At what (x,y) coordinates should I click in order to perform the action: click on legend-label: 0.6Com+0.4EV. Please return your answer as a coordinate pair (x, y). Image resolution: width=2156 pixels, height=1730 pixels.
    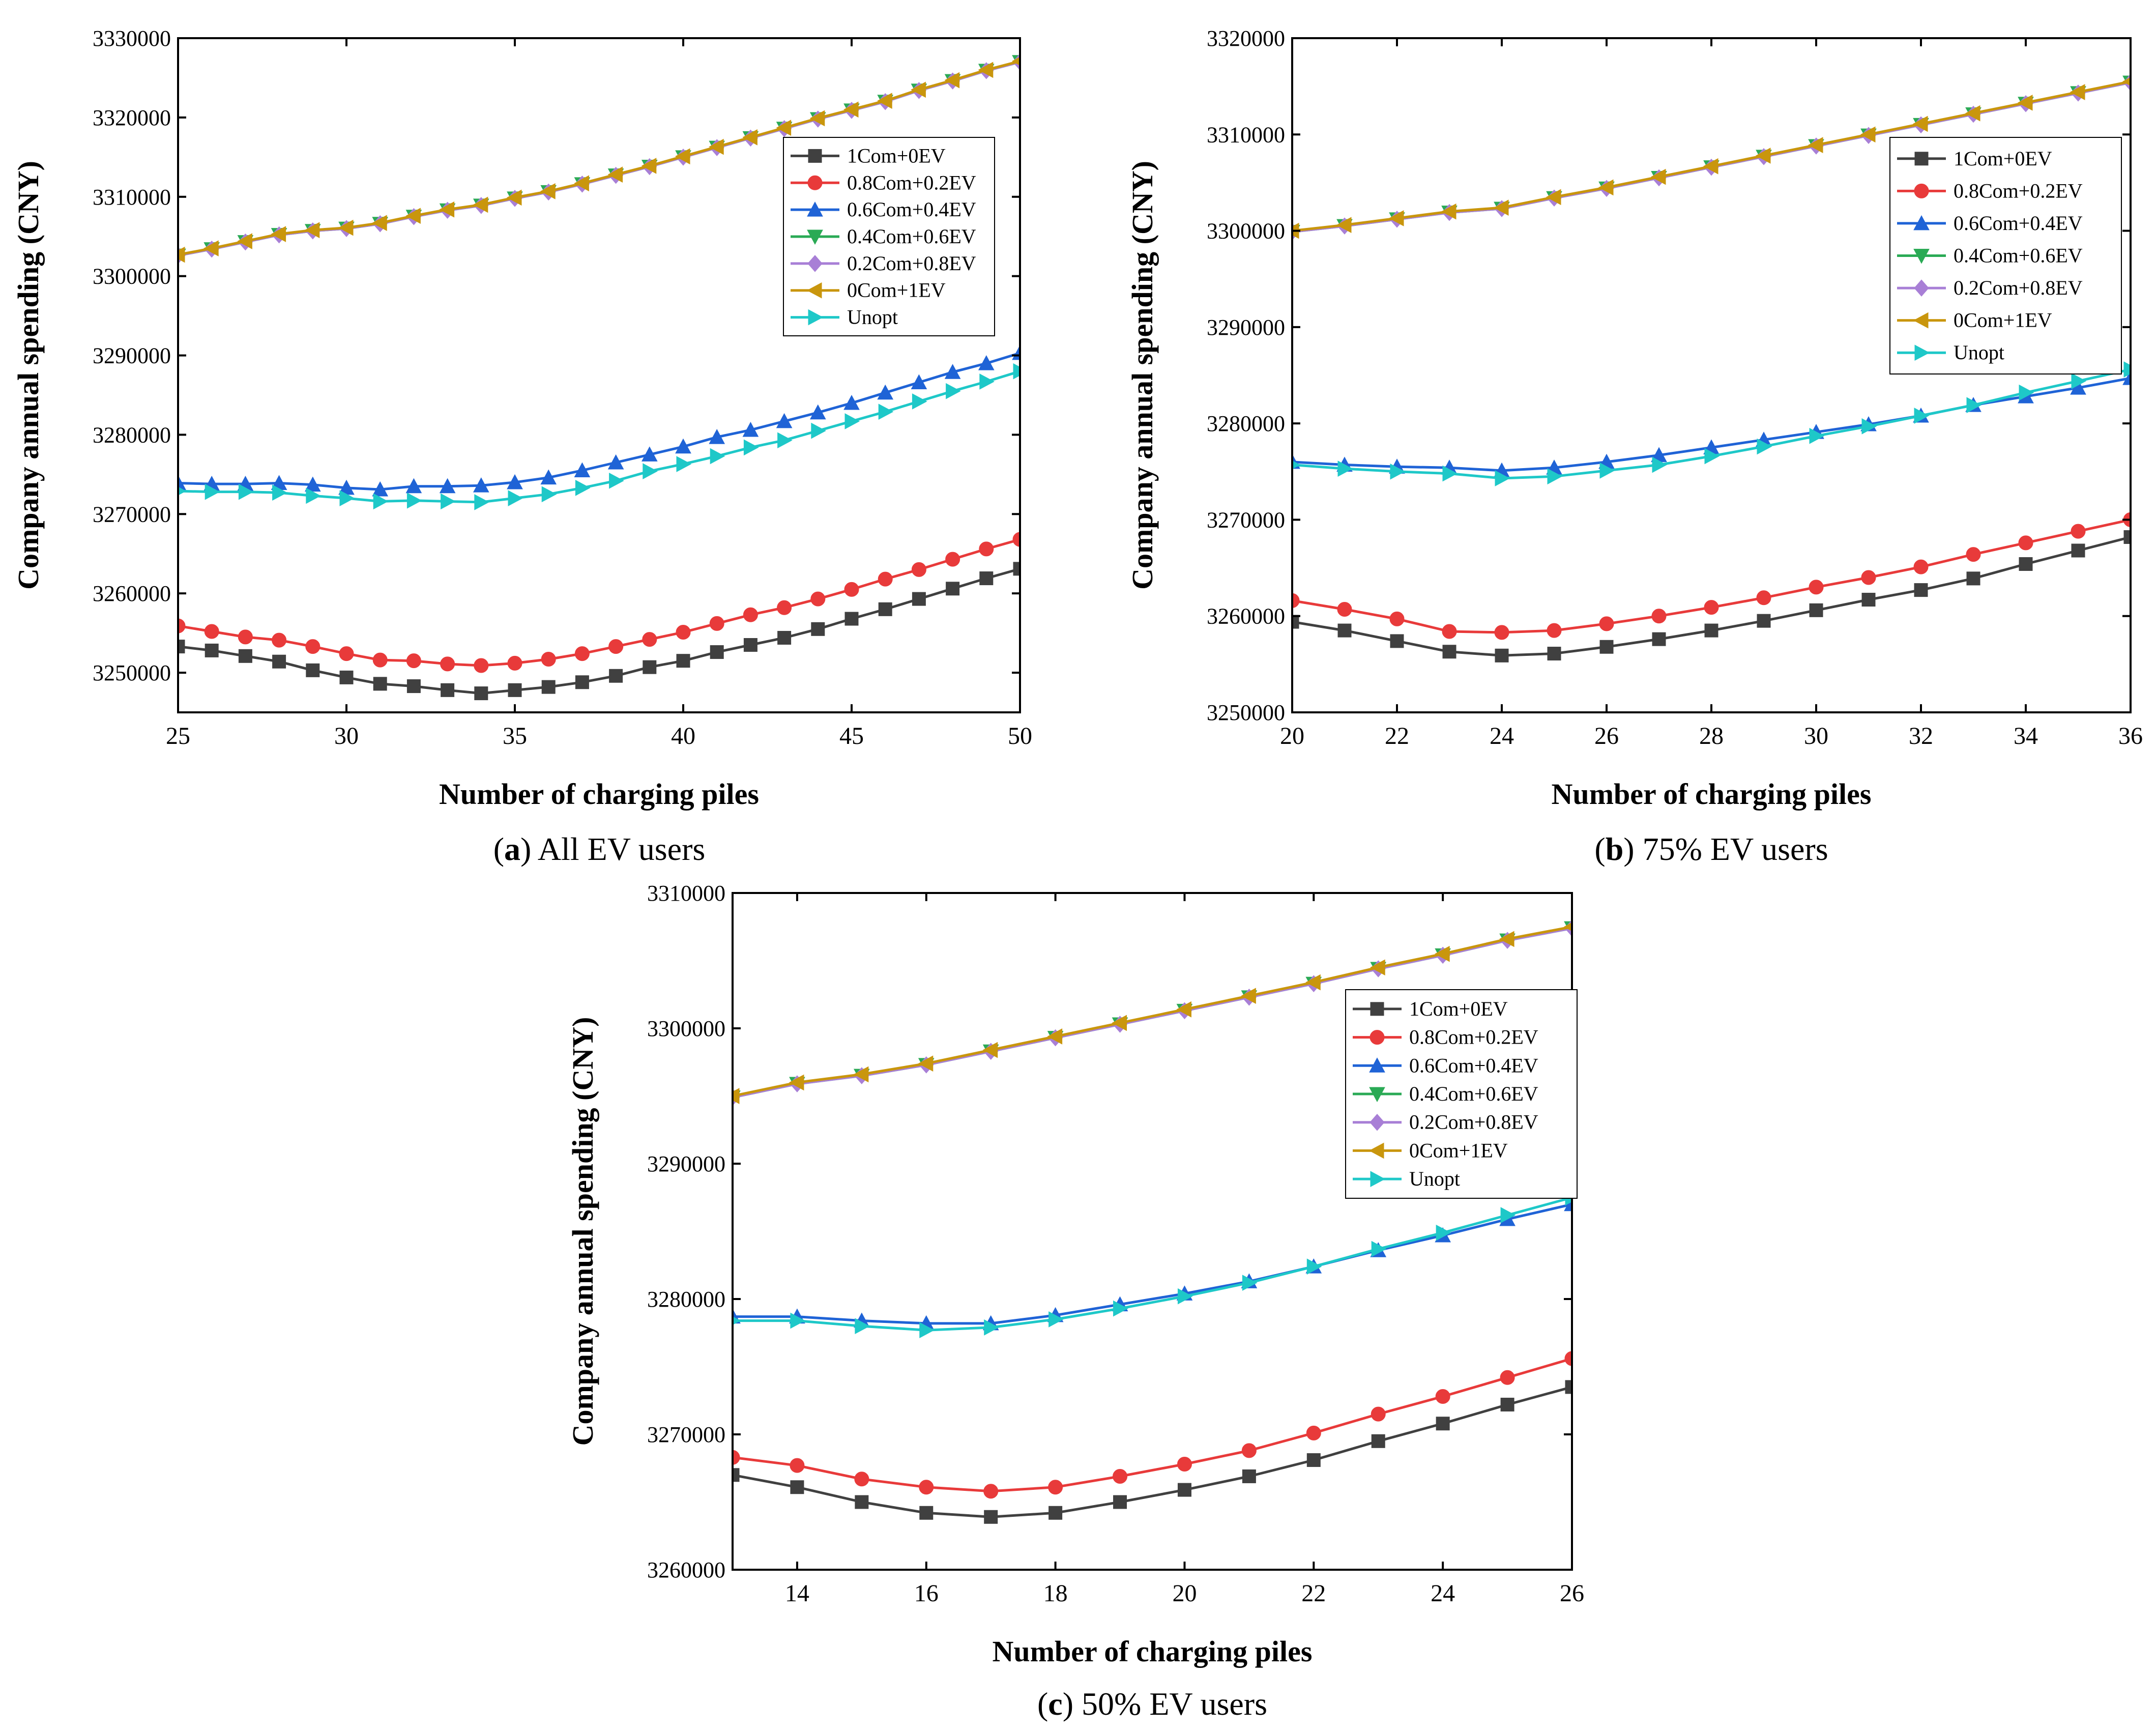
    Looking at the image, I should click on (911, 209).